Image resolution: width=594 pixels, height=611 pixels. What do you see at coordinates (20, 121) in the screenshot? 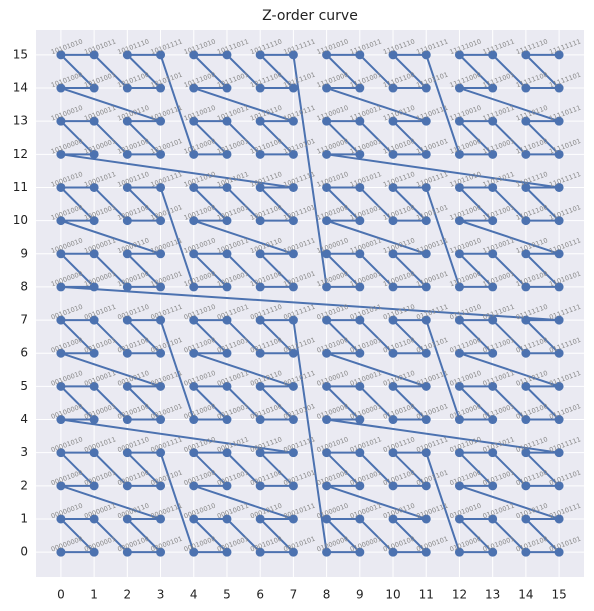
I see `y-tick-label: 13` at bounding box center [20, 121].